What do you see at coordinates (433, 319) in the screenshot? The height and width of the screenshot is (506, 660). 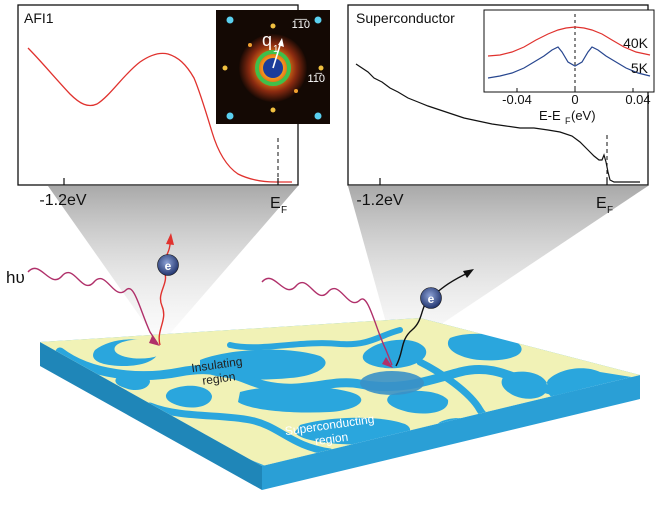 I see `photoelectron-path-right` at bounding box center [433, 319].